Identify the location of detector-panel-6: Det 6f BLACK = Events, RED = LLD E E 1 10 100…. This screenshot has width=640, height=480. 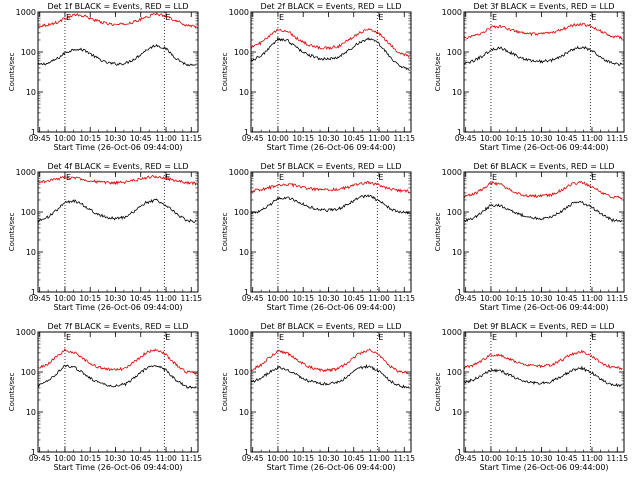
(531, 237).